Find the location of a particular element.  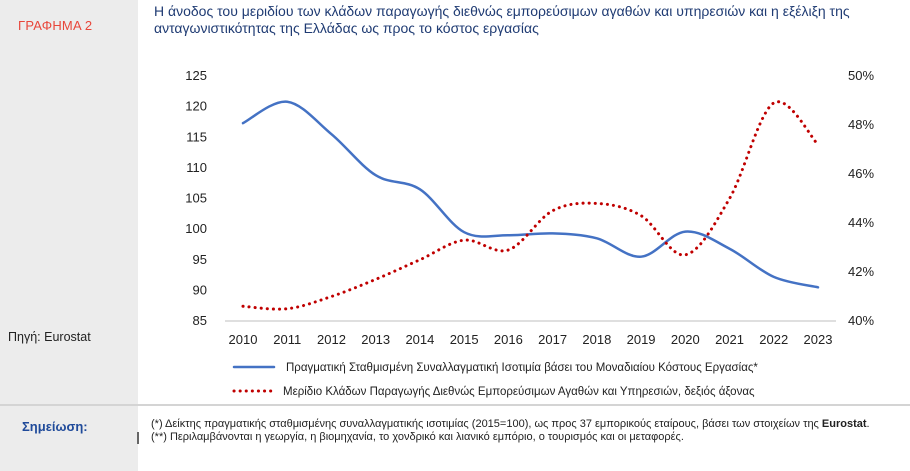

x-tick-label: 2018 is located at coordinates (596, 339).